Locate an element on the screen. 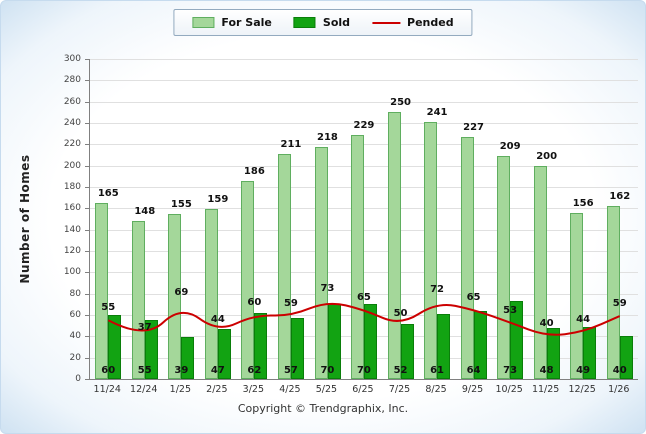 This screenshot has height=434, width=646. y-tick-label: 140 is located at coordinates (72, 229).